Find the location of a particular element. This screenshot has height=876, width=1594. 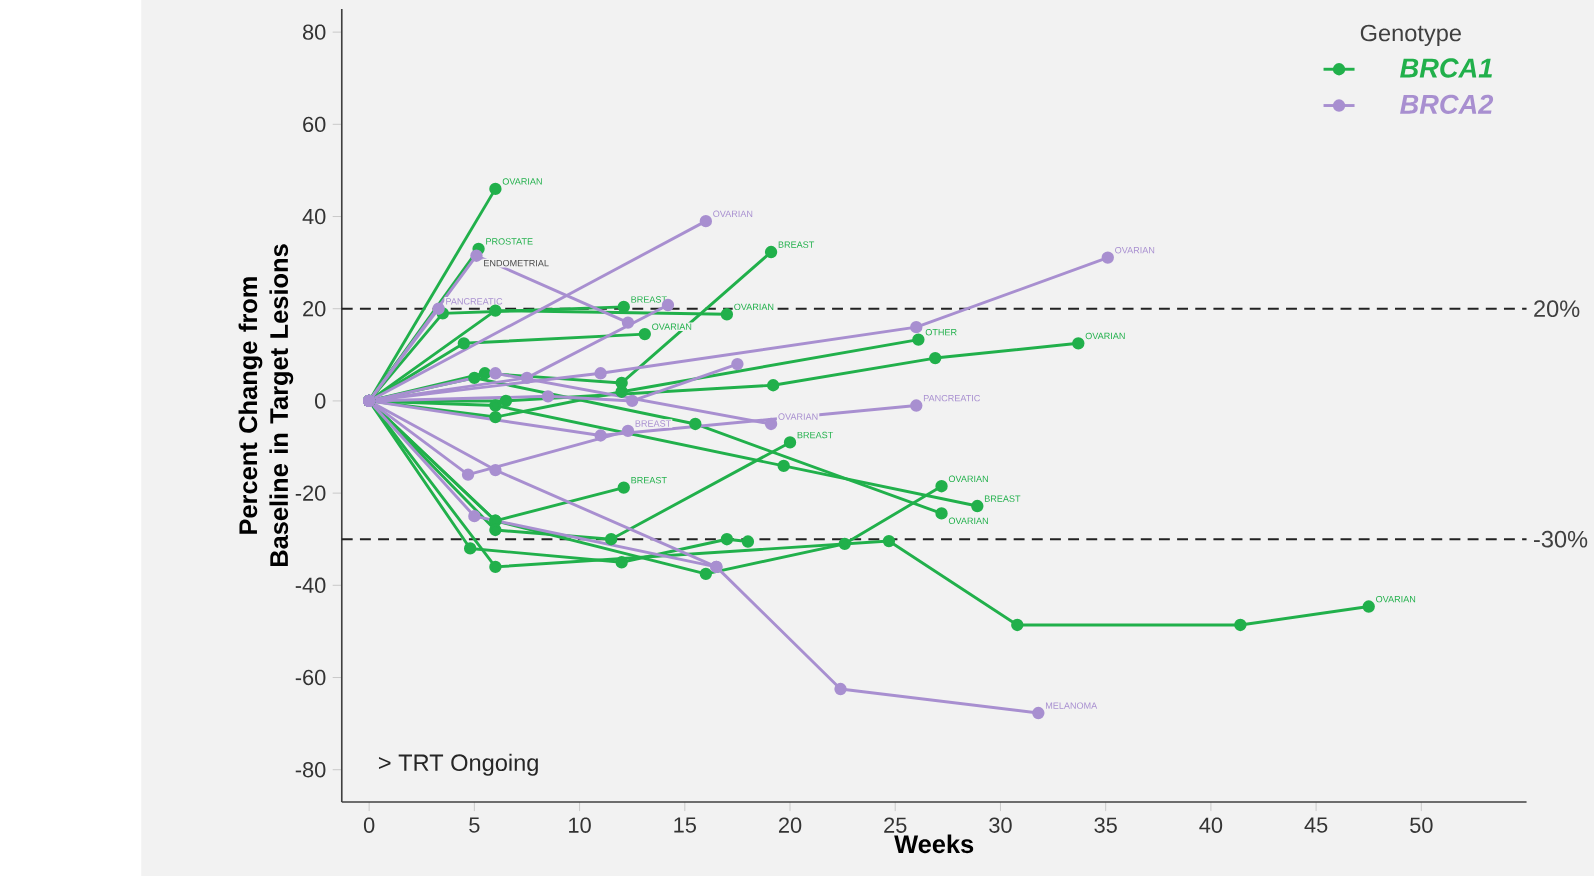

x-tick-label: 40 is located at coordinates (1211, 825).